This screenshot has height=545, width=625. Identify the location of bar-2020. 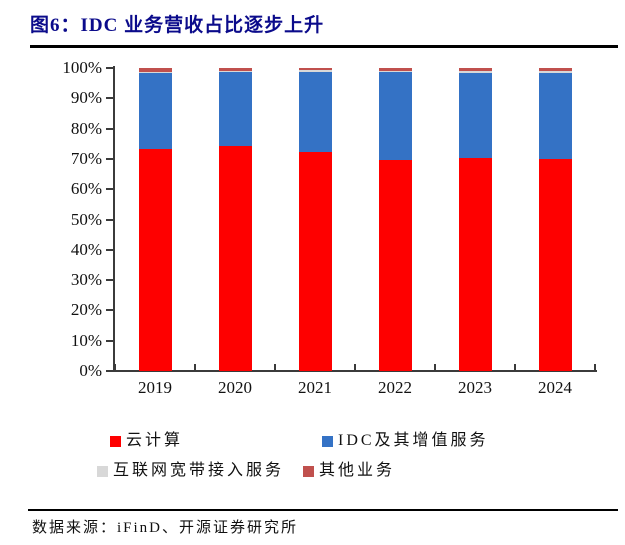
(235, 219).